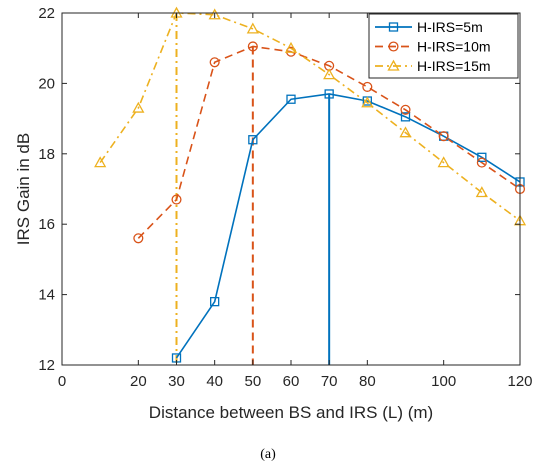 This screenshot has height=468, width=537. What do you see at coordinates (176, 381) in the screenshot?
I see `x-tick-label: 30` at bounding box center [176, 381].